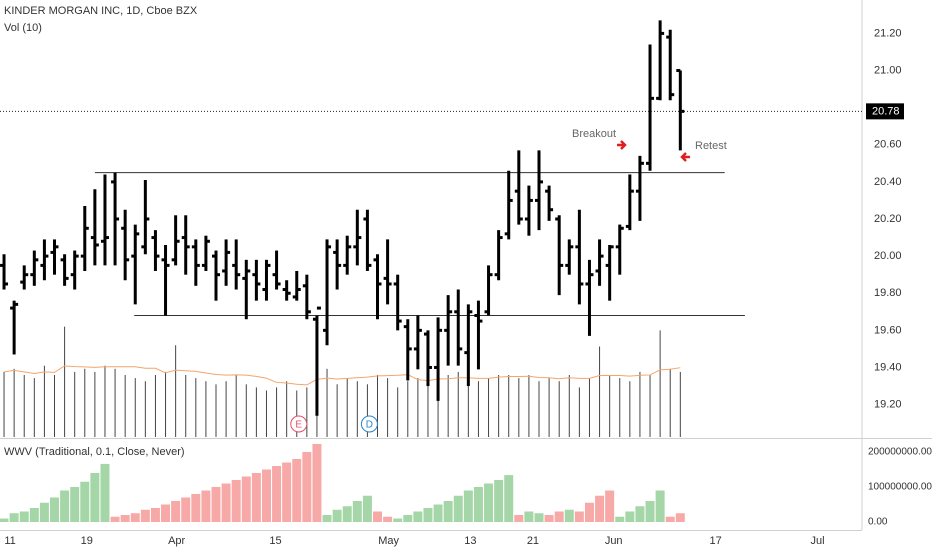  I want to click on y-tick-label: 200000000.00, so click(900, 452).